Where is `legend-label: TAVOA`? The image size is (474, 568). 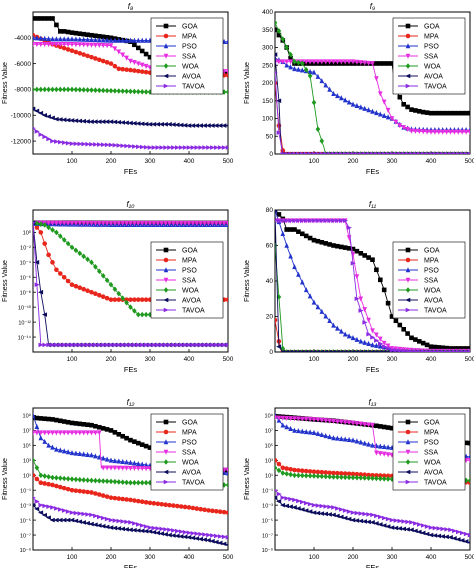 legend-label: TAVOA is located at coordinates (193, 311).